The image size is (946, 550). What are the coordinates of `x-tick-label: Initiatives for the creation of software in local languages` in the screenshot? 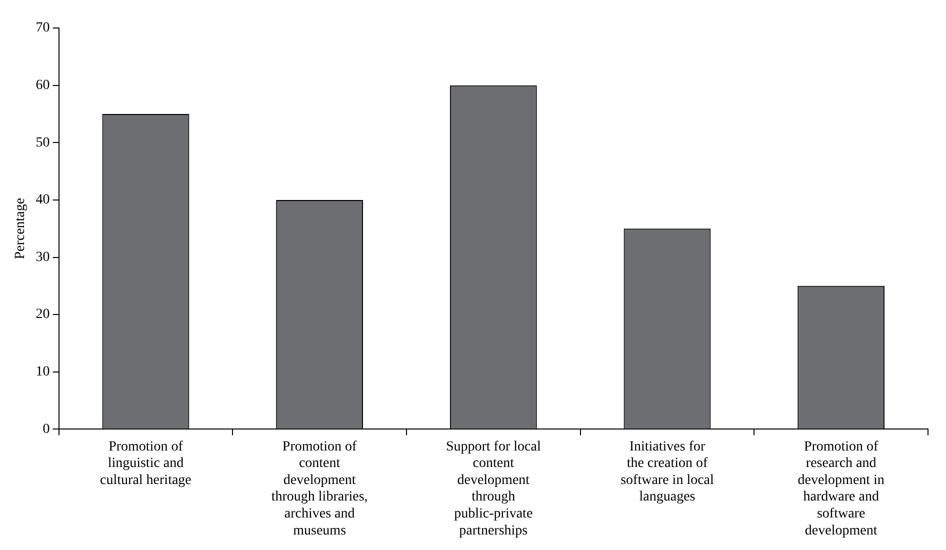 It's located at (667, 472).